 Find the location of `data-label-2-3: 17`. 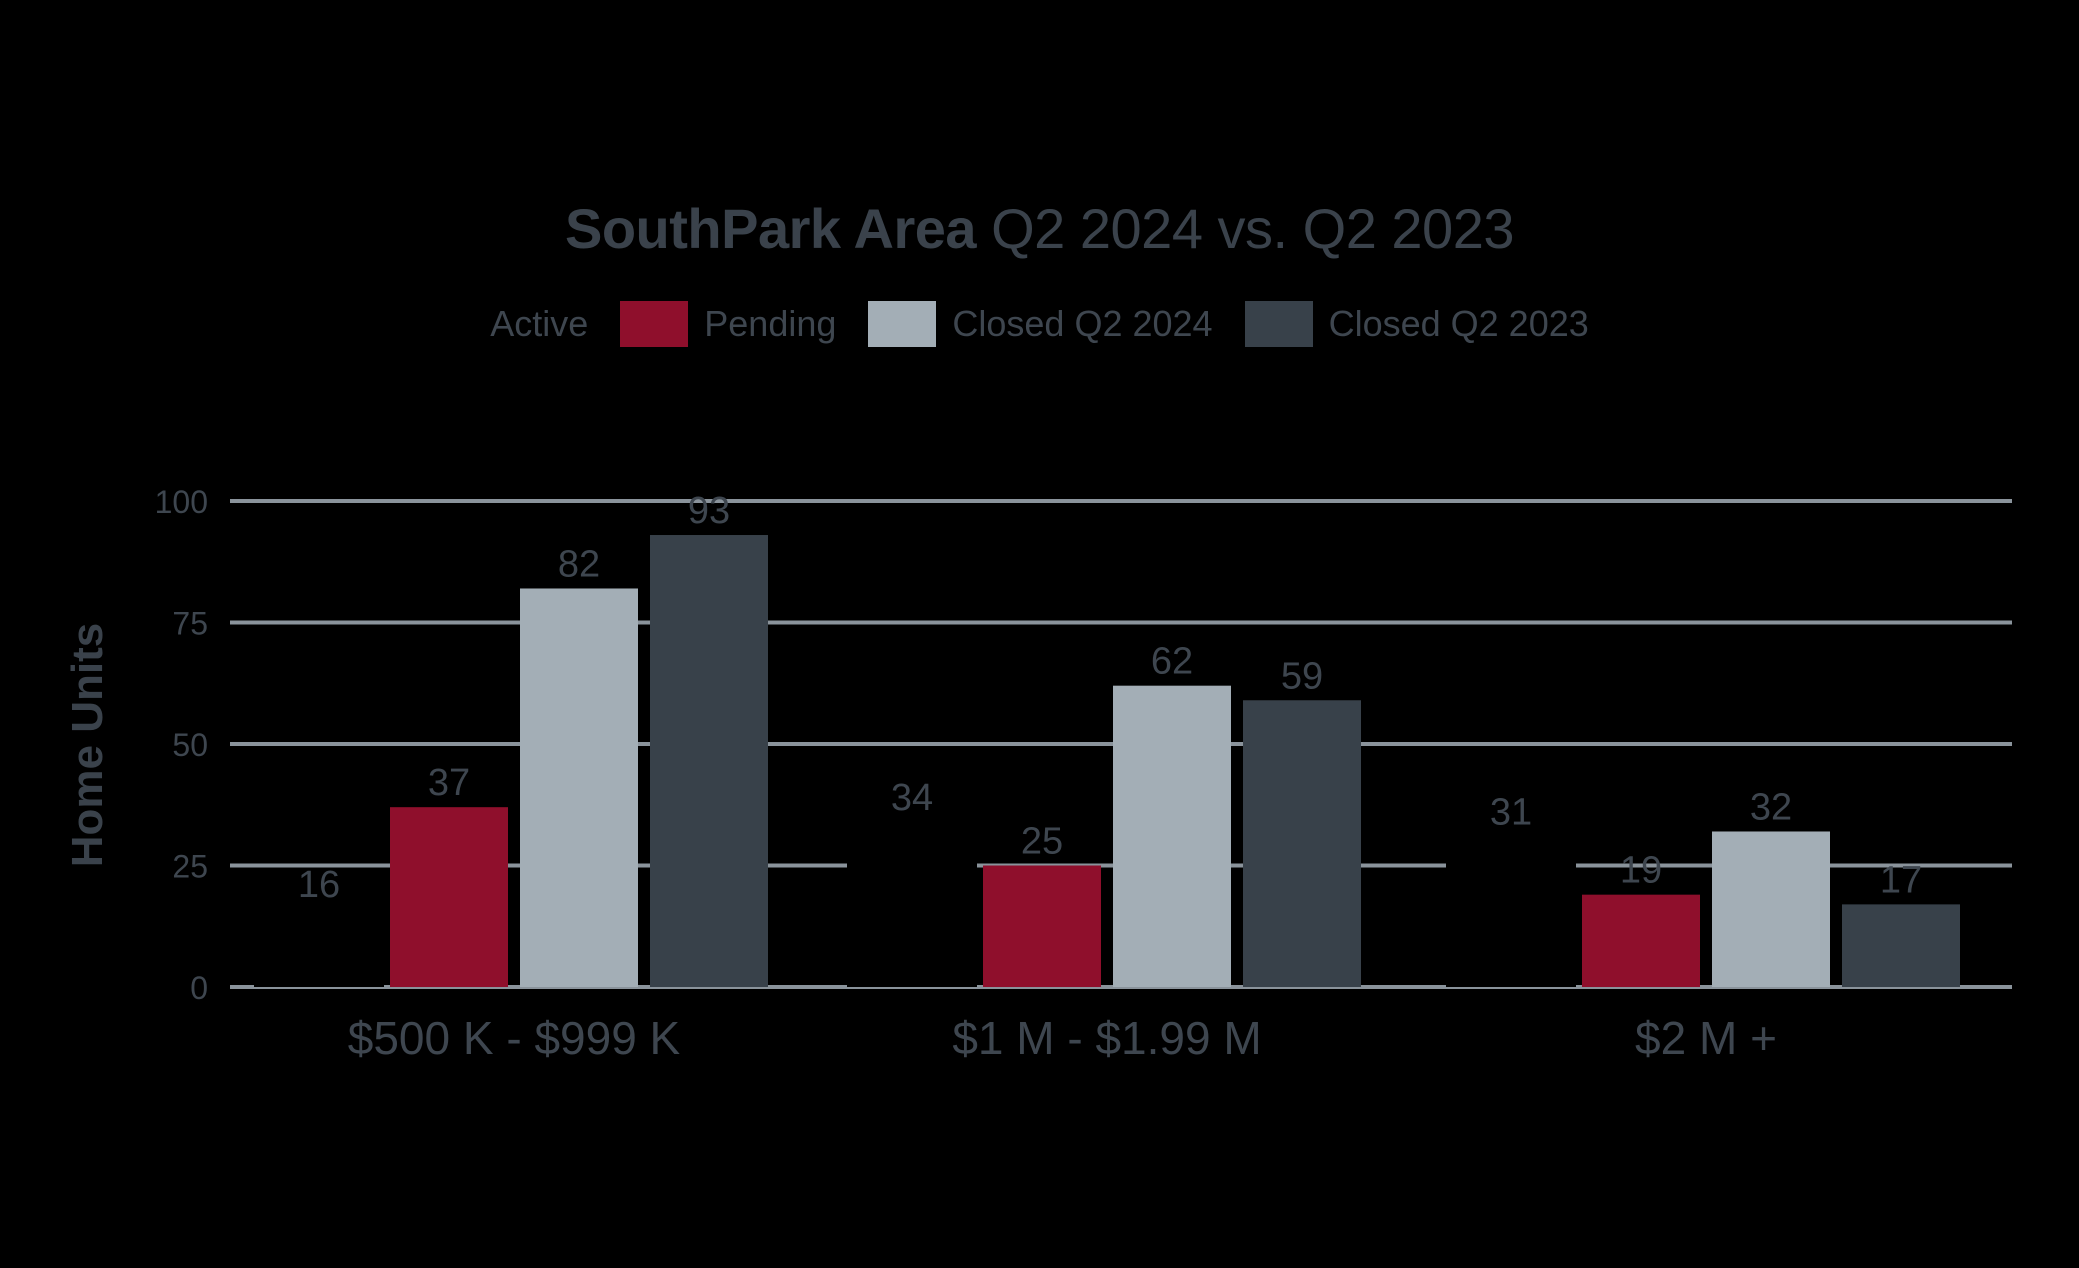

data-label-2-3: 17 is located at coordinates (1901, 880).